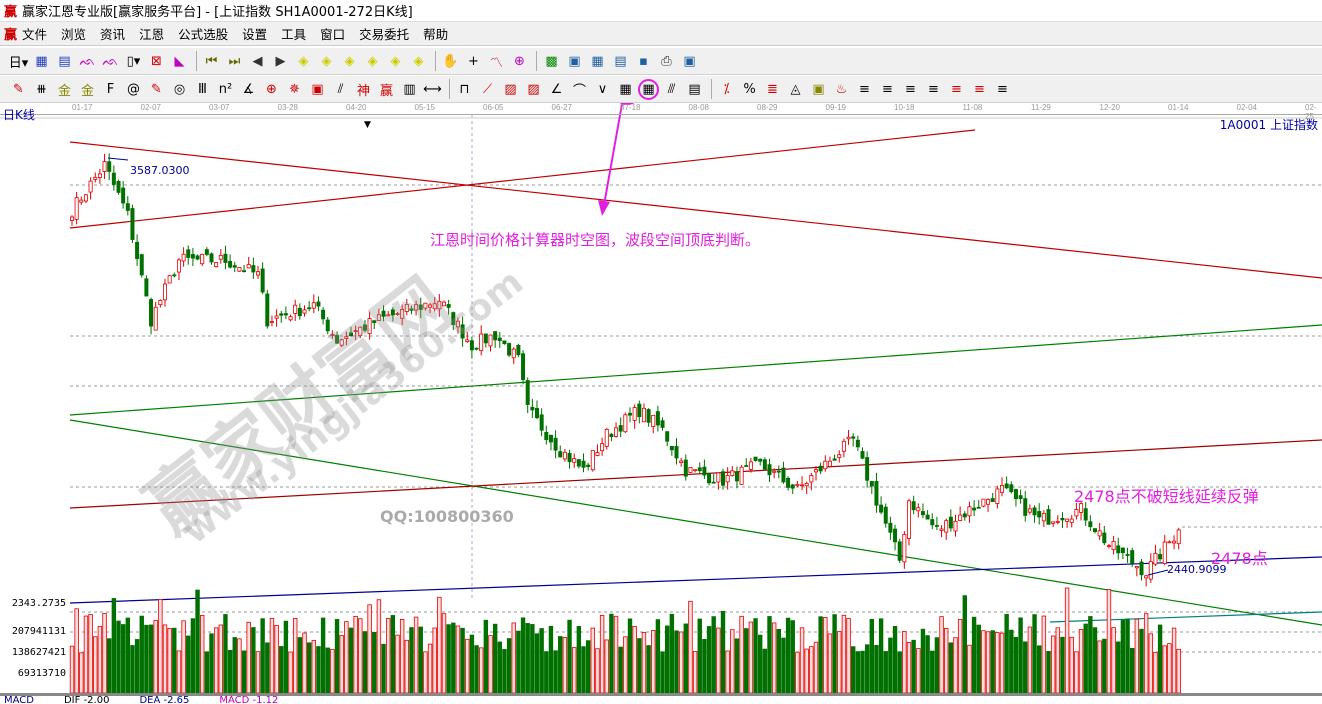  I want to click on percent-slash-icon: ⁒, so click(726, 89).